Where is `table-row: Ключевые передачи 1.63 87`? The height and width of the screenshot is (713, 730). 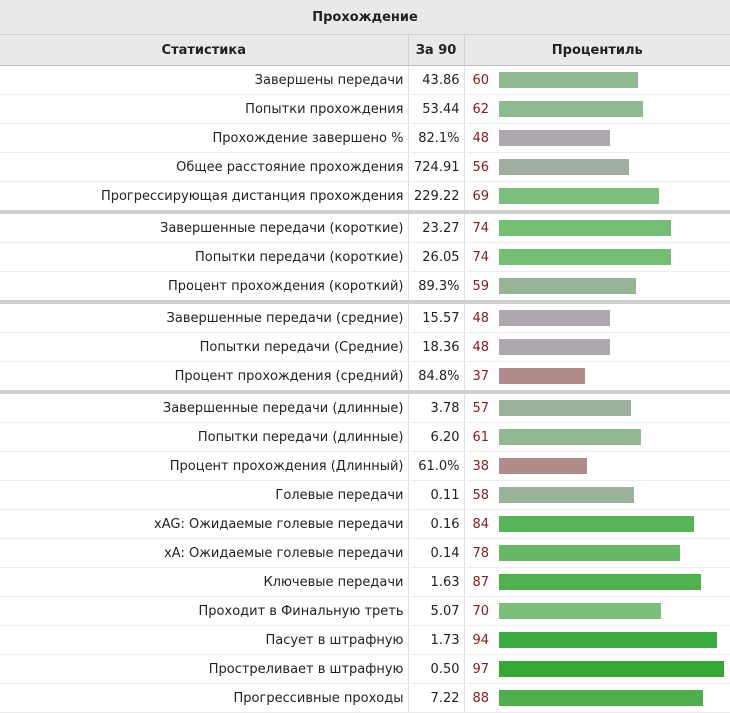
table-row: Ключевые передачи 1.63 87 is located at coordinates (365, 582).